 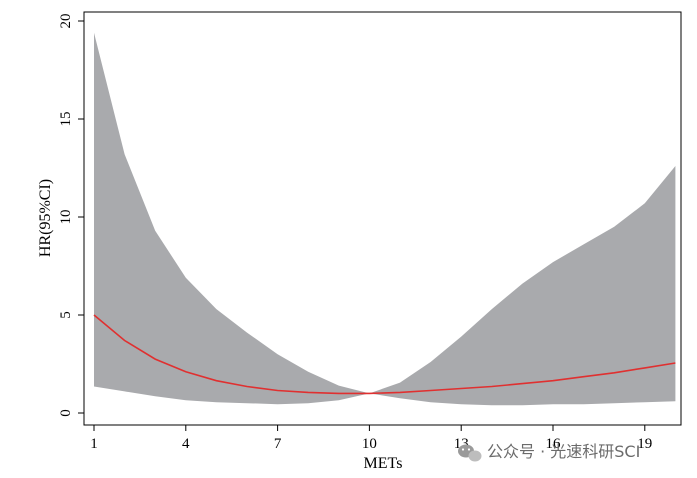 I want to click on y-tick-label: 10, so click(x=66, y=217).